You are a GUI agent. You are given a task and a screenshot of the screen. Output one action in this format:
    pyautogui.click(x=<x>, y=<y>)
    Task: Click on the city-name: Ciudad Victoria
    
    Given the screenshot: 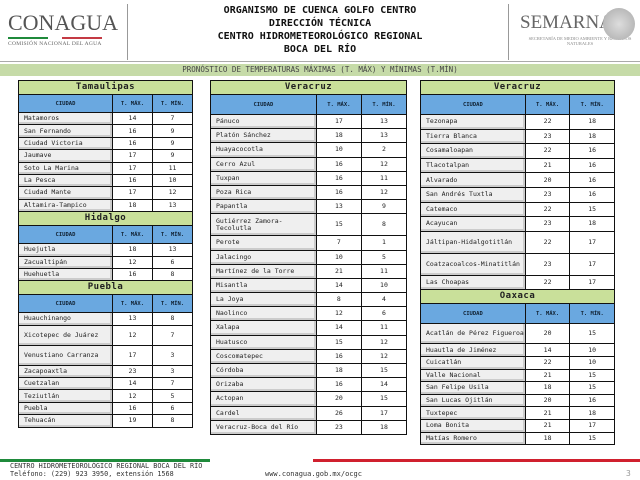 What is the action you would take?
    pyautogui.click(x=65, y=143)
    